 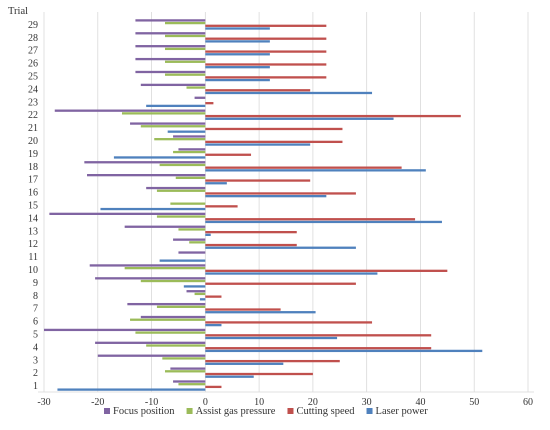 I want to click on y-tick-label: 27, so click(x=33, y=51).